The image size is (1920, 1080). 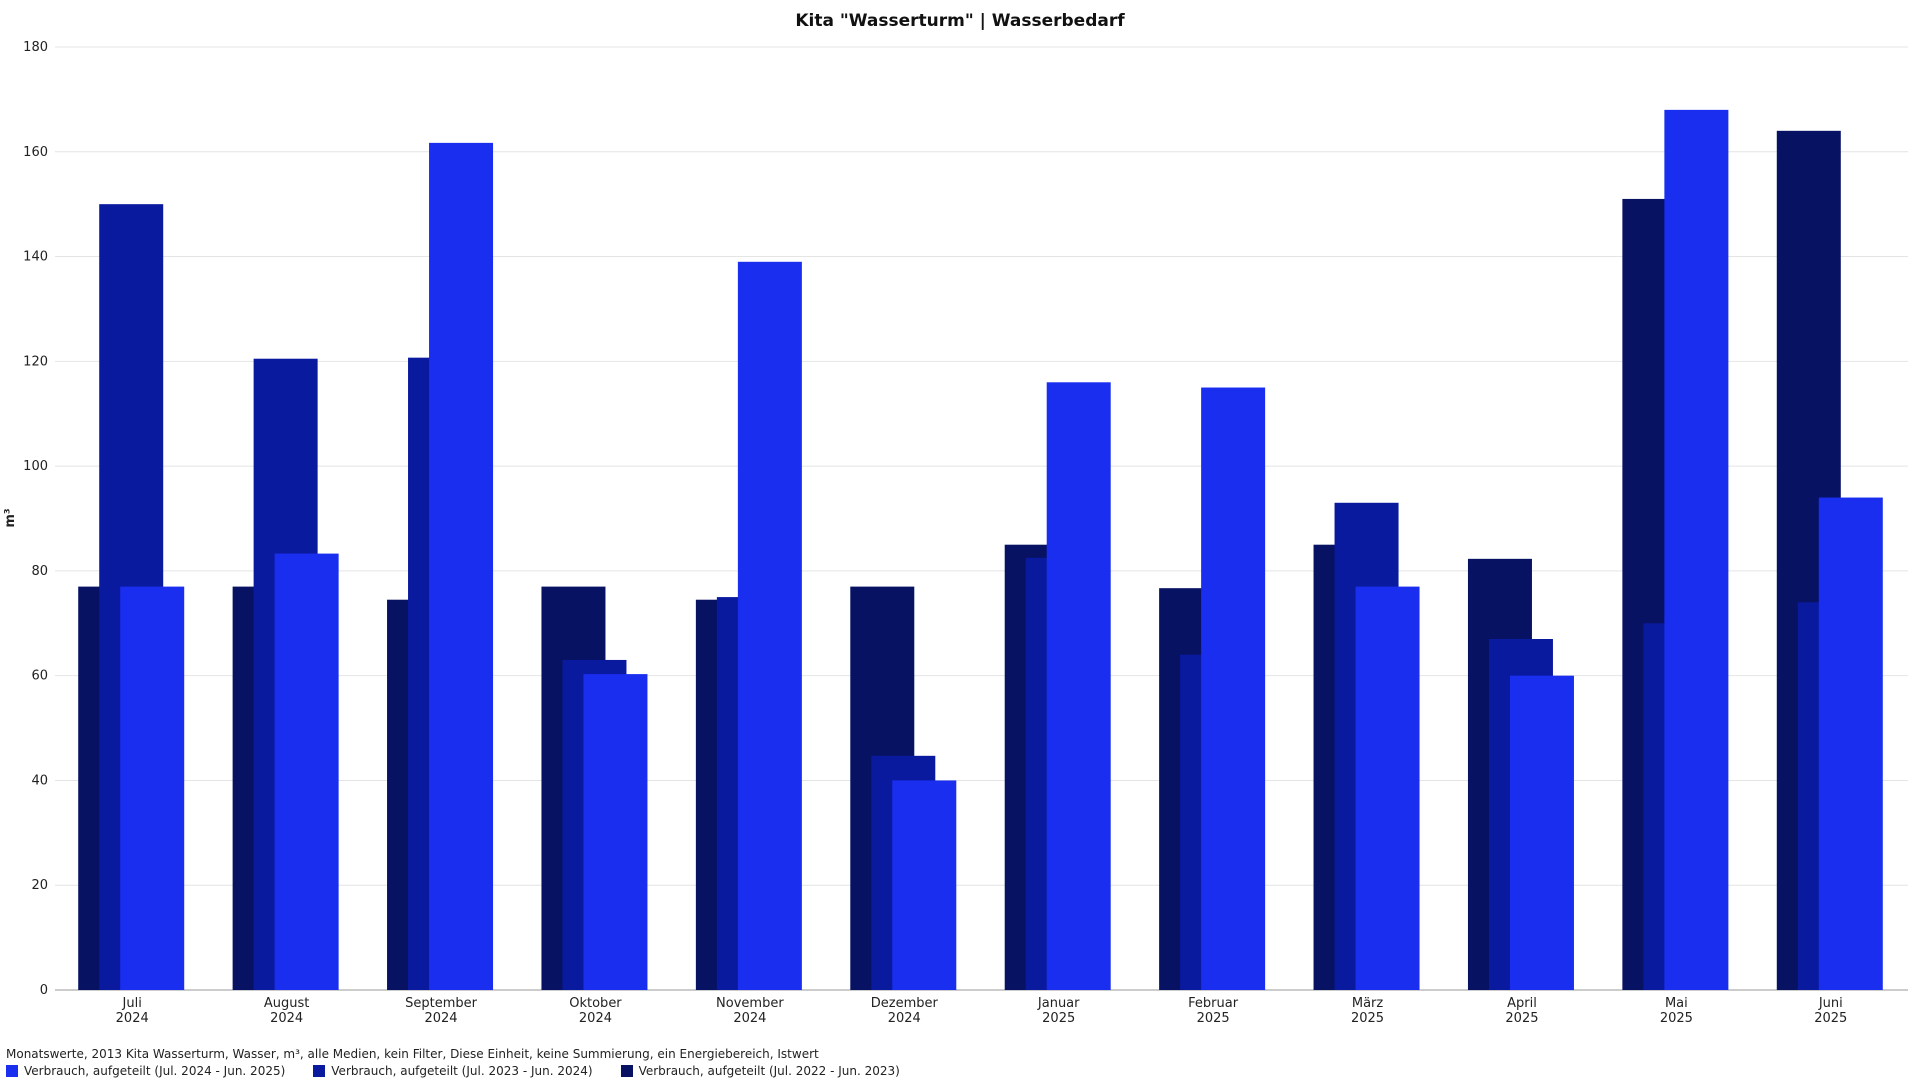 What do you see at coordinates (10, 517) in the screenshot?
I see `y-axis-label: m³` at bounding box center [10, 517].